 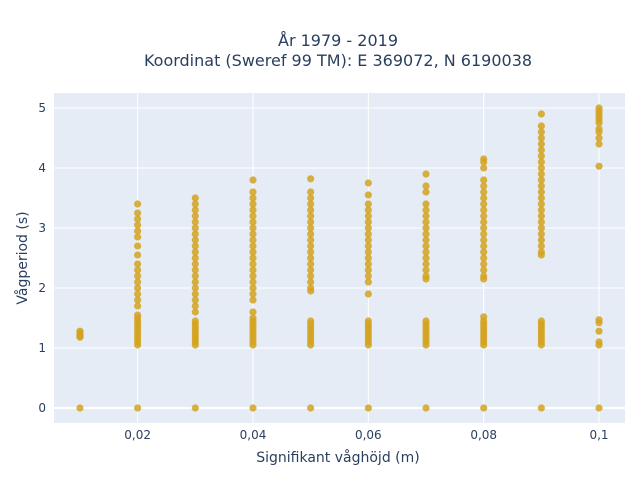 What do you see at coordinates (42, 108) in the screenshot?
I see `y-tick-label: 5` at bounding box center [42, 108].